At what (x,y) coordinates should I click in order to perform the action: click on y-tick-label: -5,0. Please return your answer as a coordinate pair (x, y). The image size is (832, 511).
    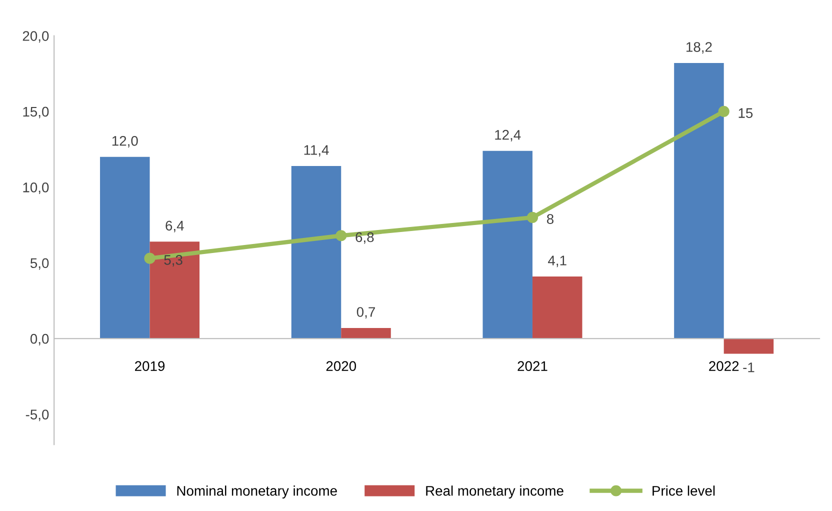
    Looking at the image, I should click on (37, 416).